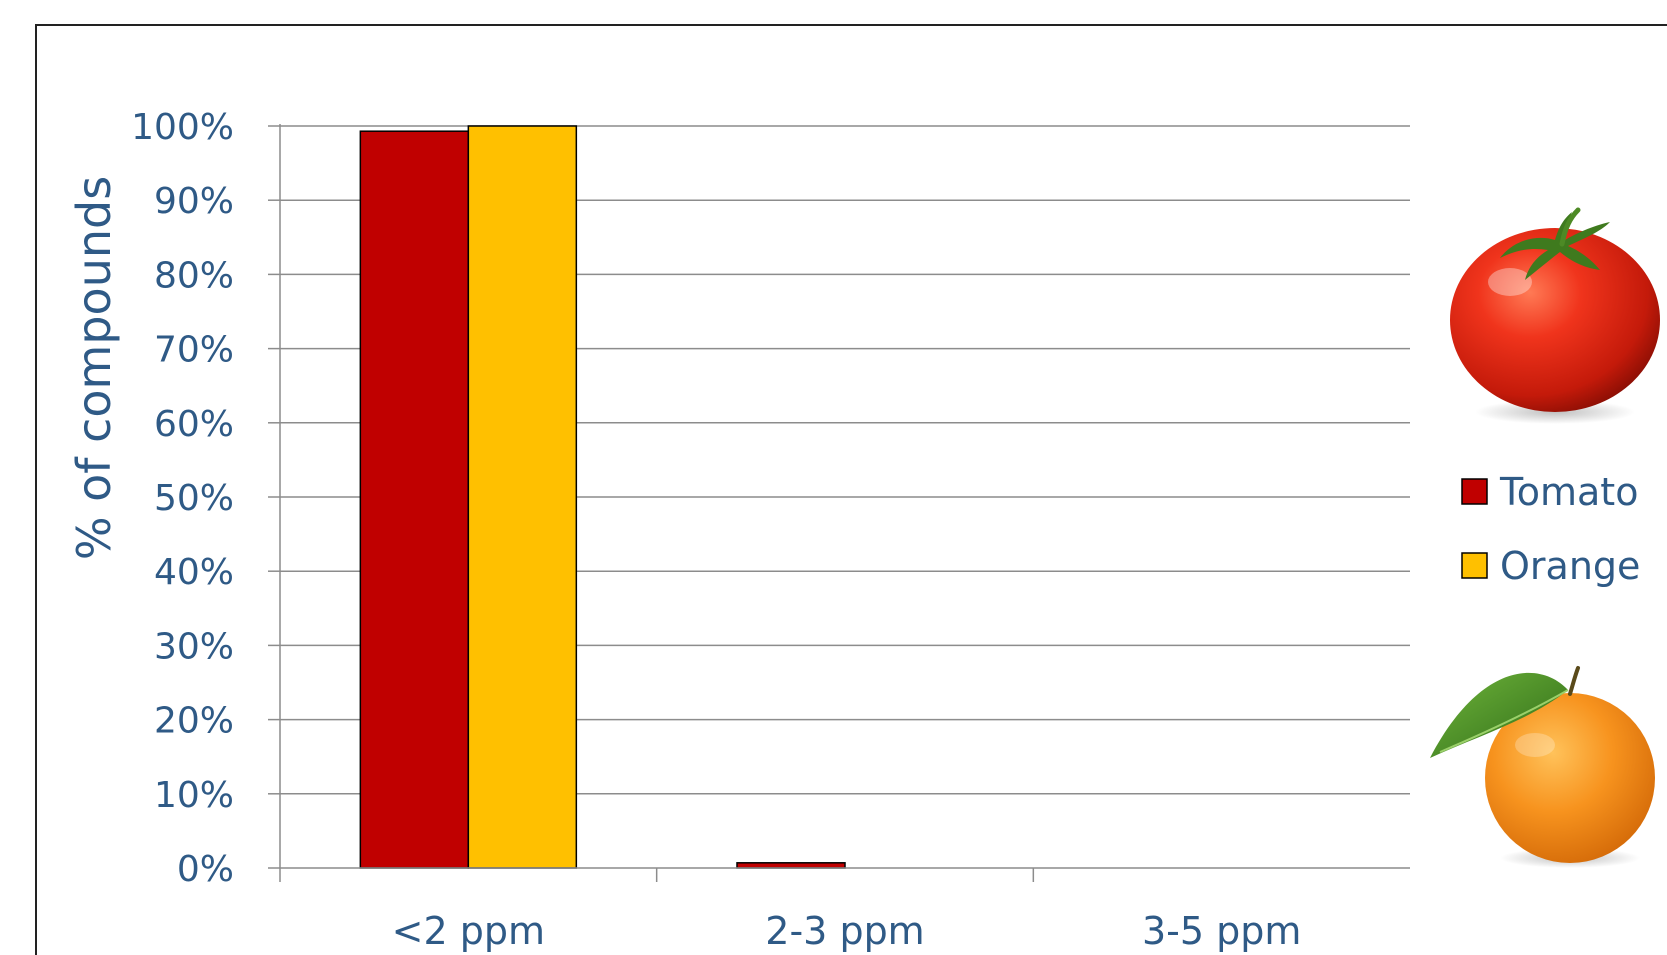 This screenshot has width=1667, height=955. Describe the element at coordinates (194, 275) in the screenshot. I see `y-tick-label: 80%` at that location.